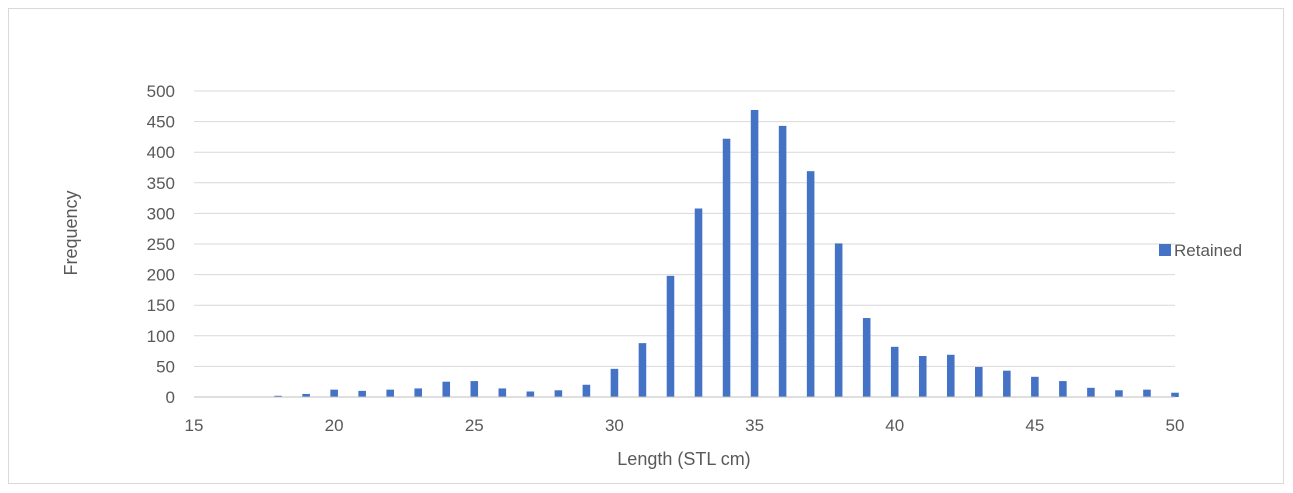  What do you see at coordinates (161, 183) in the screenshot?
I see `y-tick-label: 350` at bounding box center [161, 183].